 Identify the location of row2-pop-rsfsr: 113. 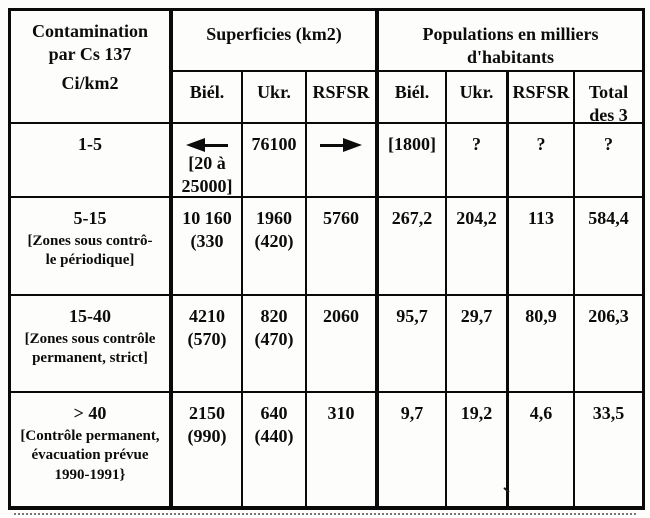
(540, 218).